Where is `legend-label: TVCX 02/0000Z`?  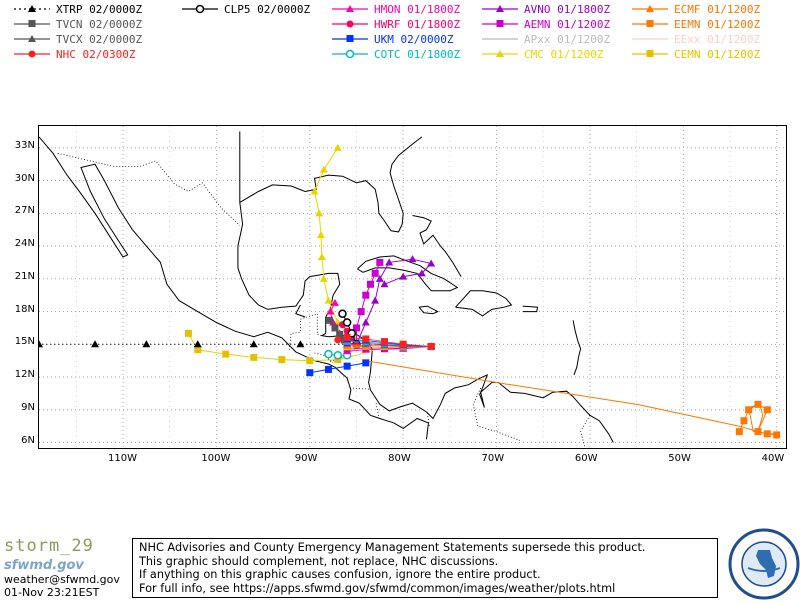 legend-label: TVCX 02/0000Z is located at coordinates (99, 39).